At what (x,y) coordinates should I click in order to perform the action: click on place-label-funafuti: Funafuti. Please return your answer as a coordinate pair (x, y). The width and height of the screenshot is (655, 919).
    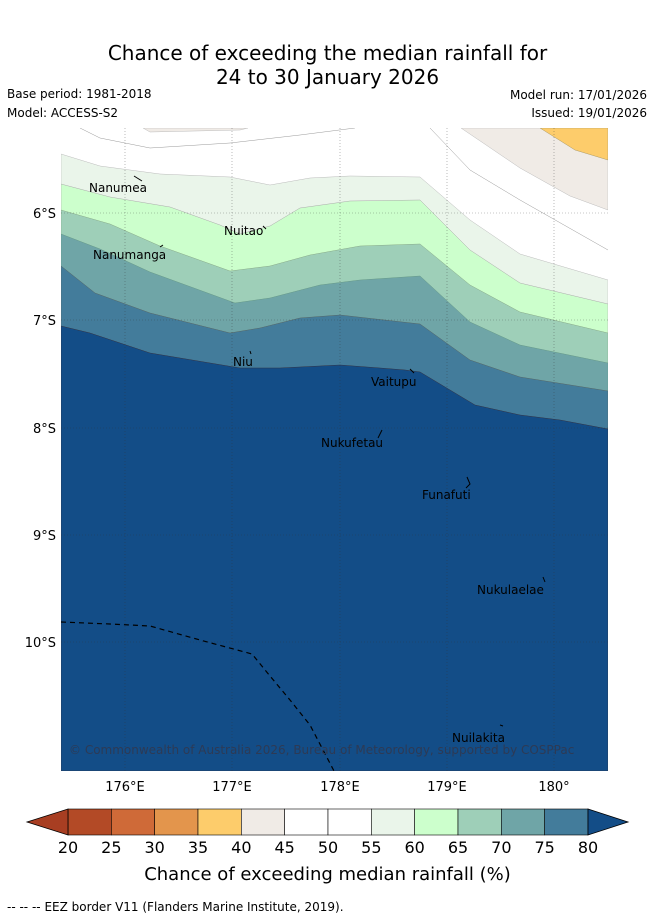
    Looking at the image, I should click on (446, 495).